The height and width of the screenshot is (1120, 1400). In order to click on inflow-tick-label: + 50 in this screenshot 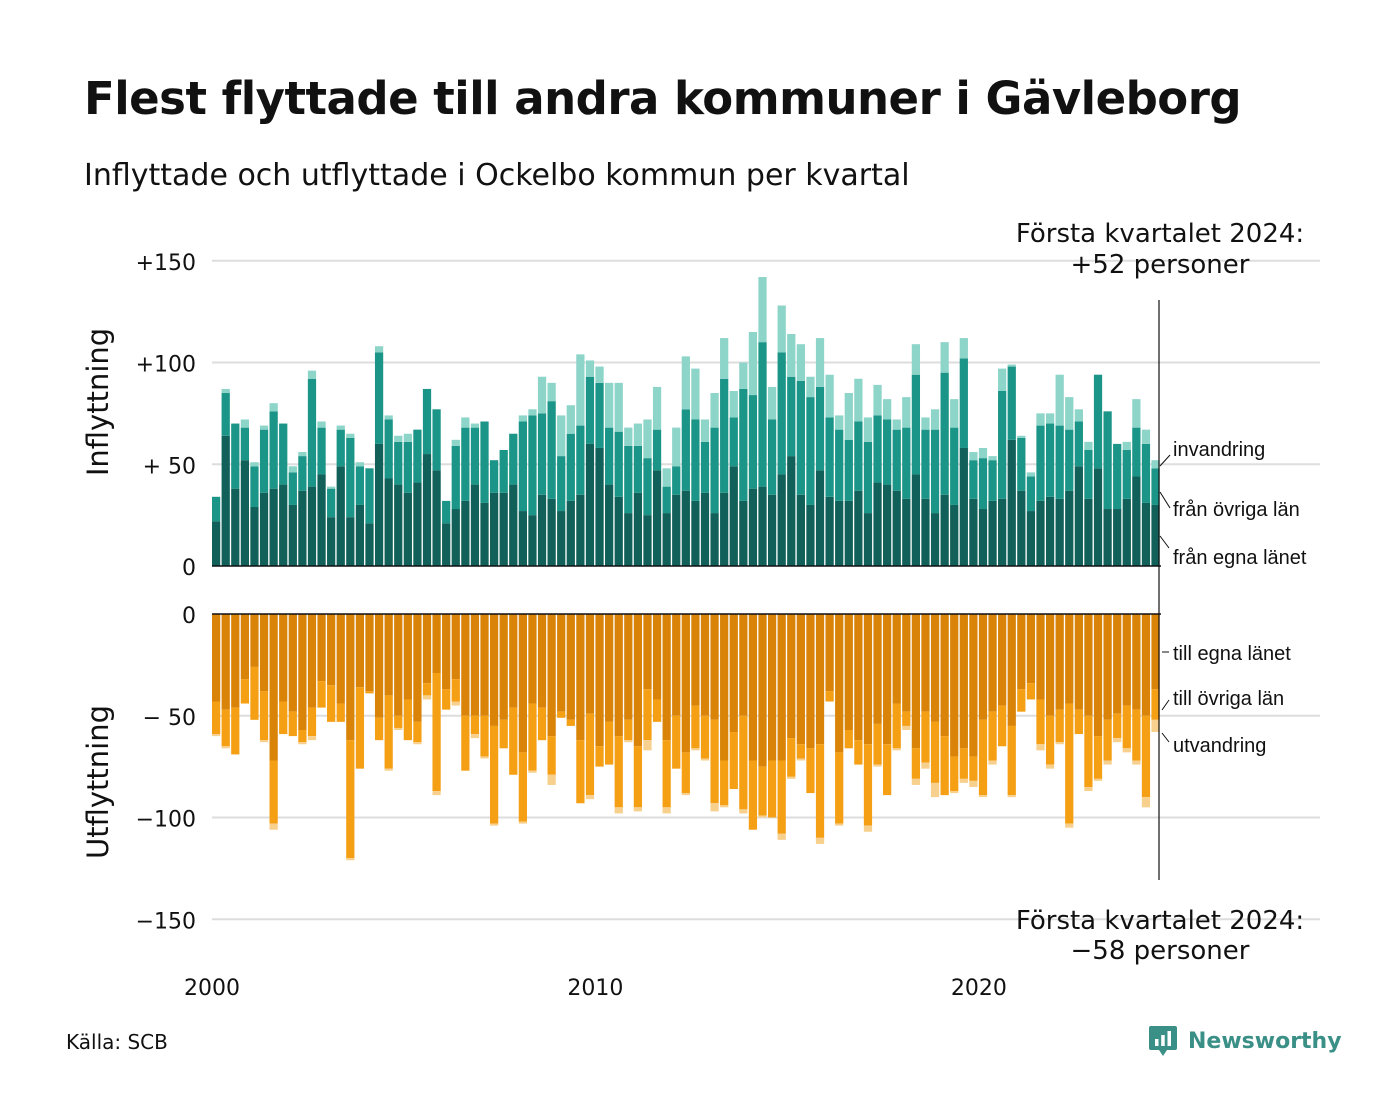, I will do `click(169, 466)`.